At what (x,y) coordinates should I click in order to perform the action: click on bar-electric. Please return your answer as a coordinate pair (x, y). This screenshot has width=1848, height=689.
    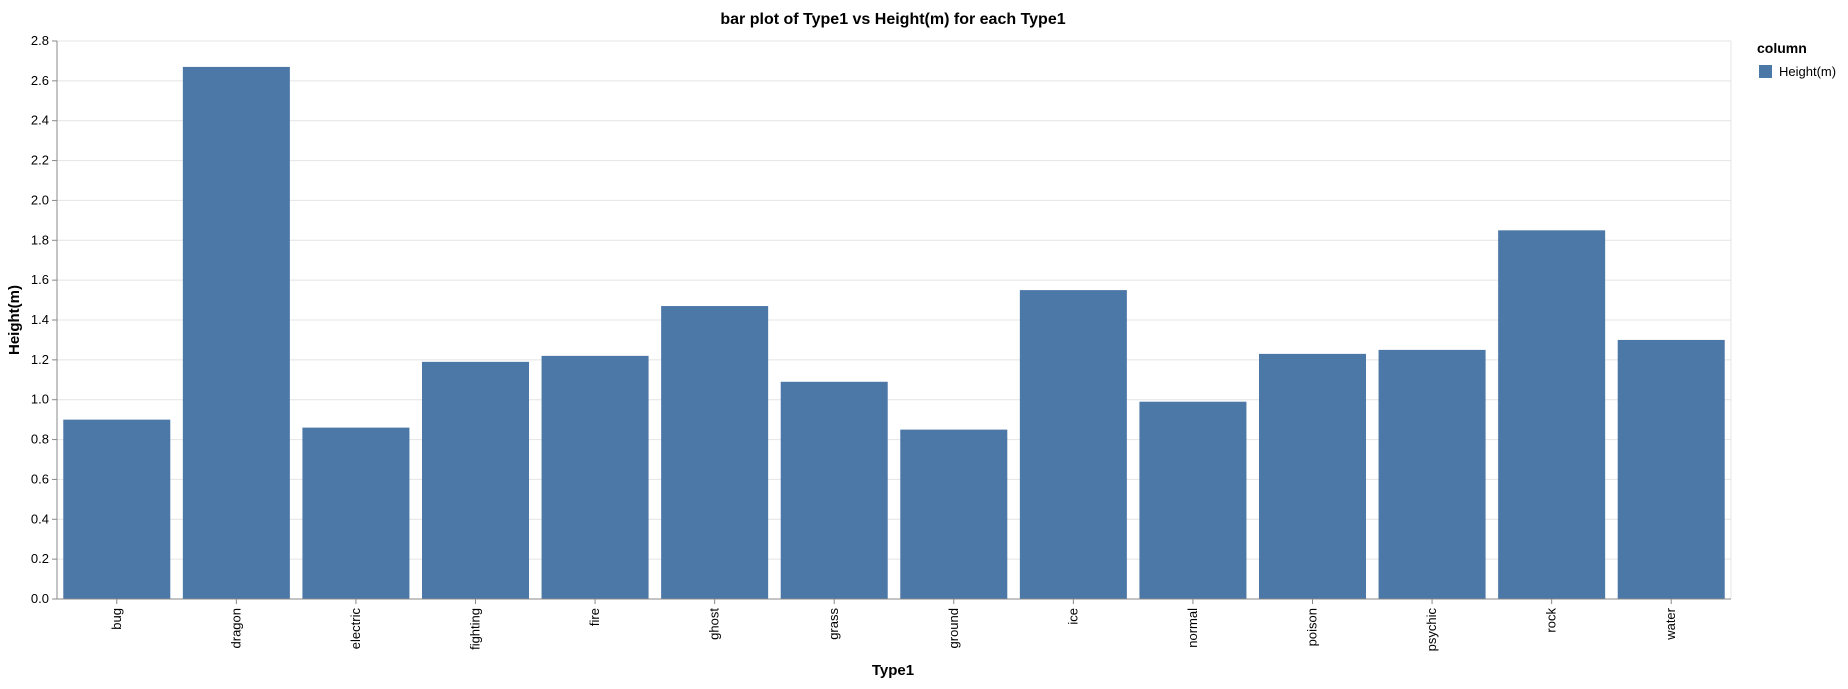
    Looking at the image, I should click on (356, 513).